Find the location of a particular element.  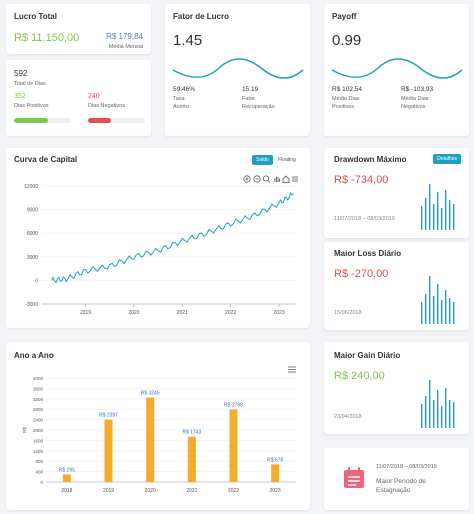

negative-days-label: Dias Negativos is located at coordinates (106, 106).